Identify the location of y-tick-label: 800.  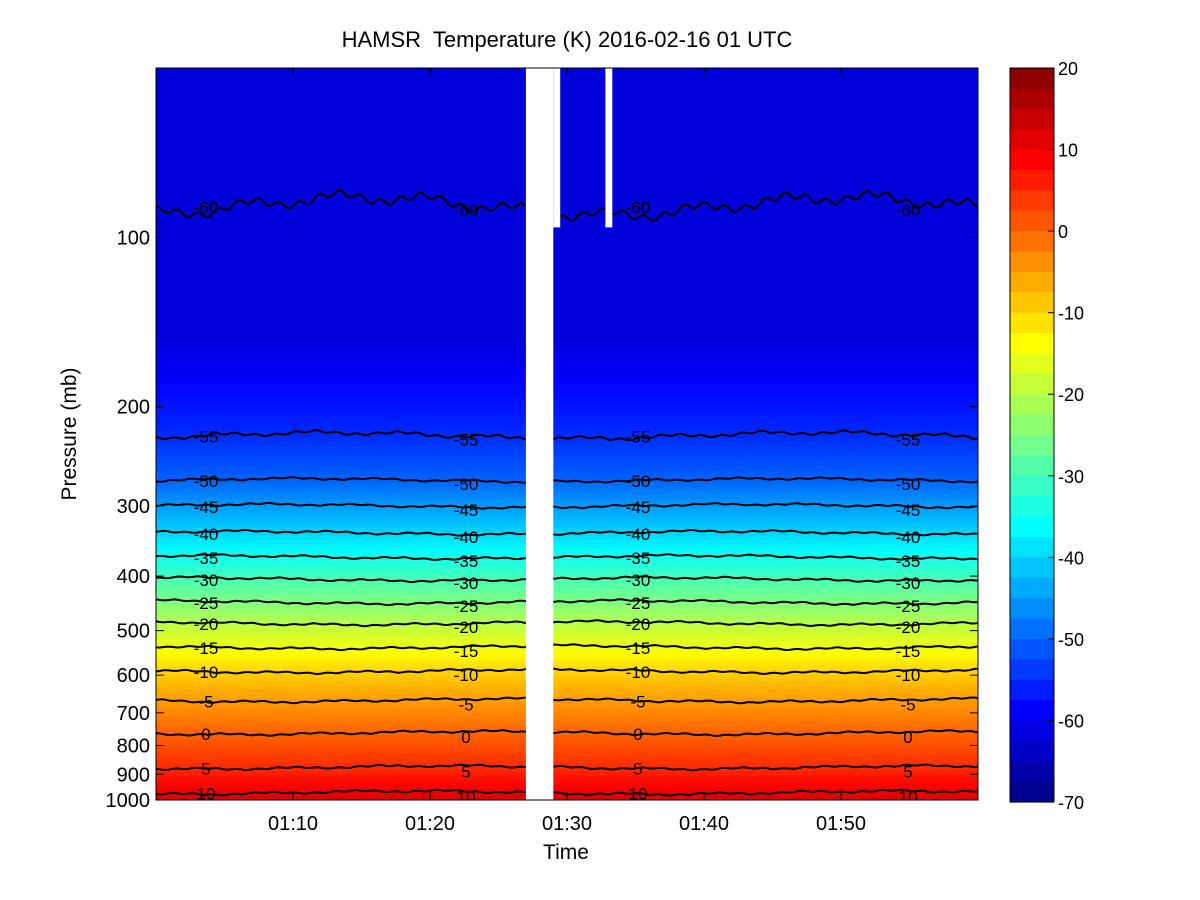
(133, 746).